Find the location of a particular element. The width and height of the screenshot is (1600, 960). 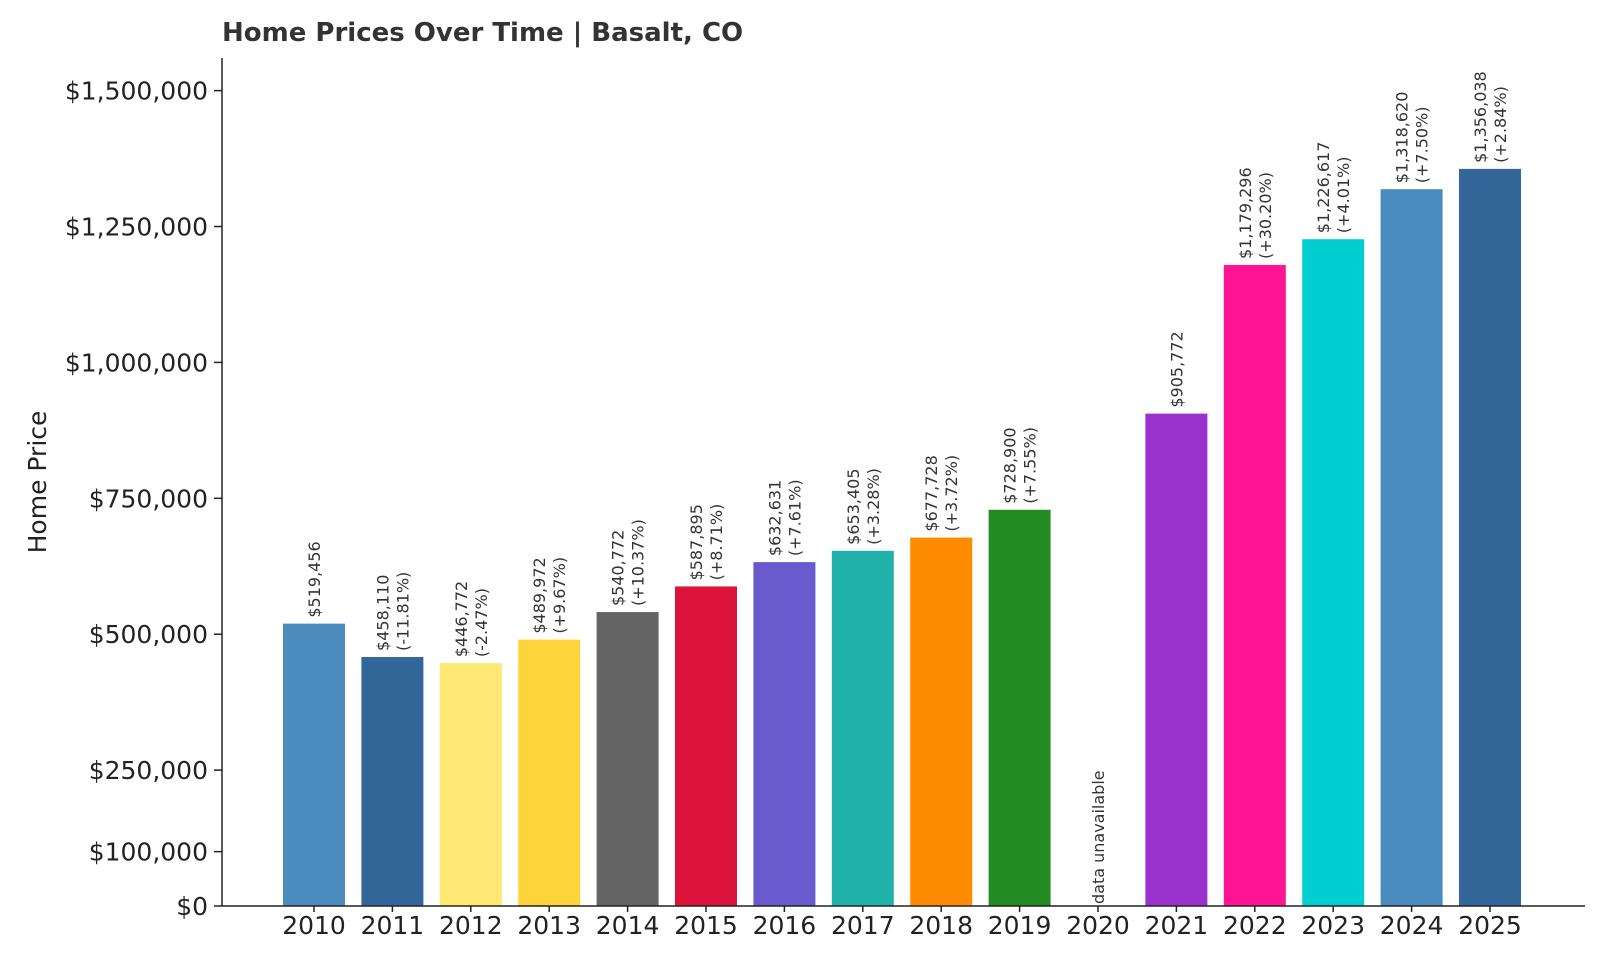

bar-2017 is located at coordinates (862, 728).